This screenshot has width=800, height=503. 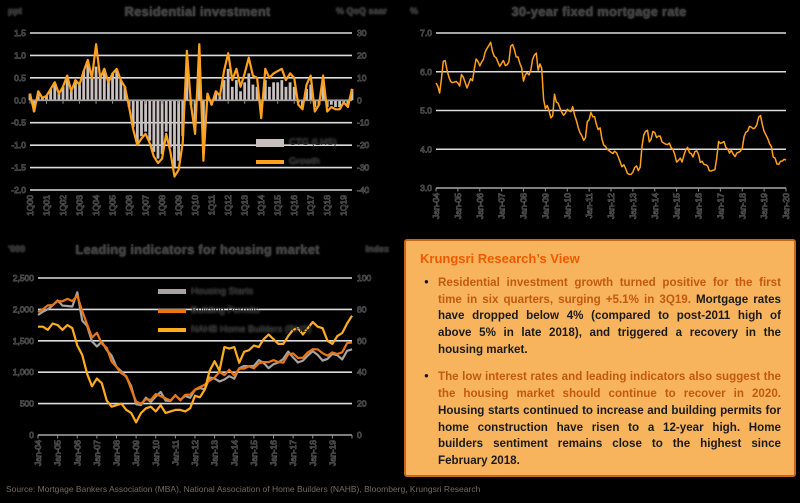 I want to click on svg-text: -1.0, so click(x=18, y=145).